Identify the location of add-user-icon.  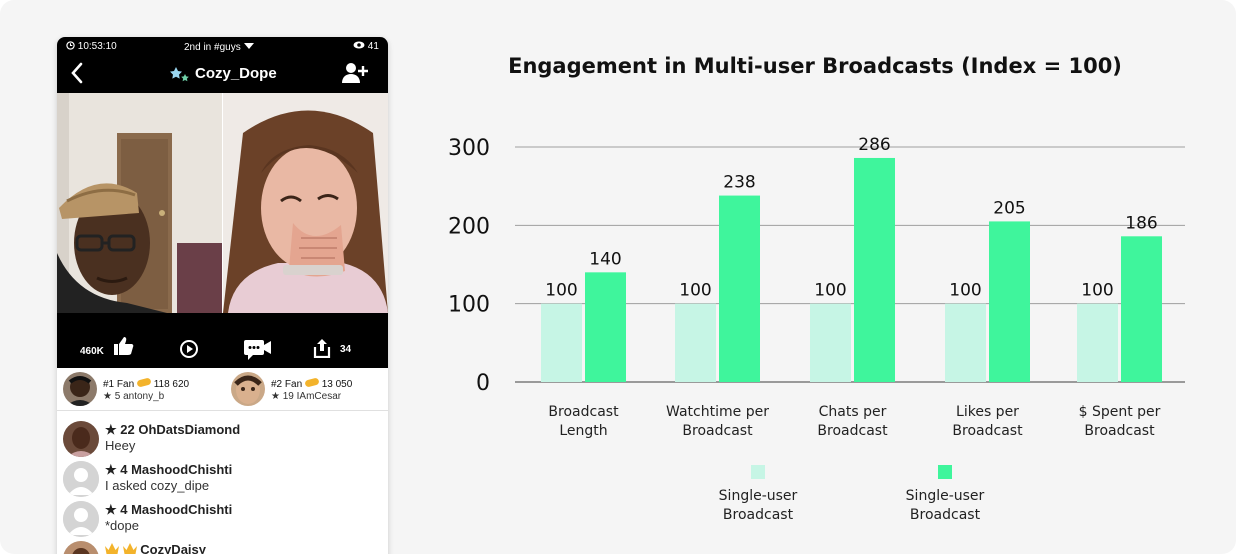
(355, 73).